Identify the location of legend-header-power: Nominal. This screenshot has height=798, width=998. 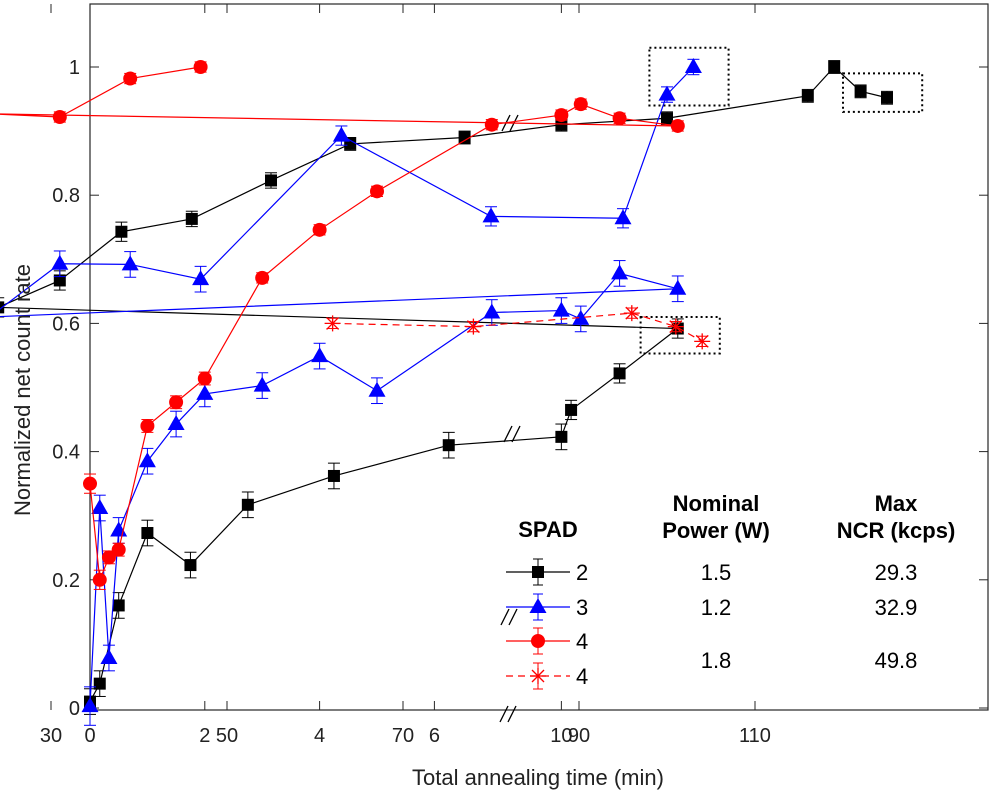
(716, 503).